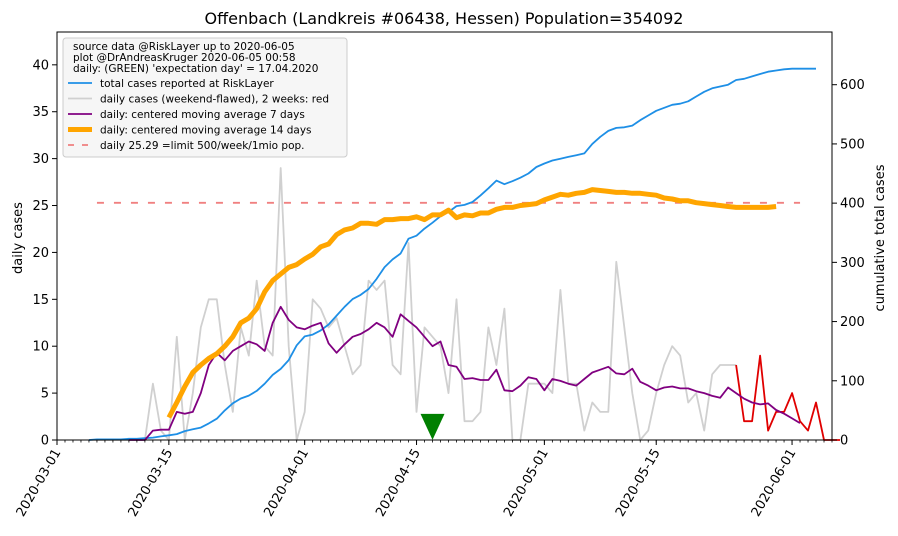  What do you see at coordinates (852, 204) in the screenshot?
I see `y-tick-label-right-4: 400` at bounding box center [852, 204].